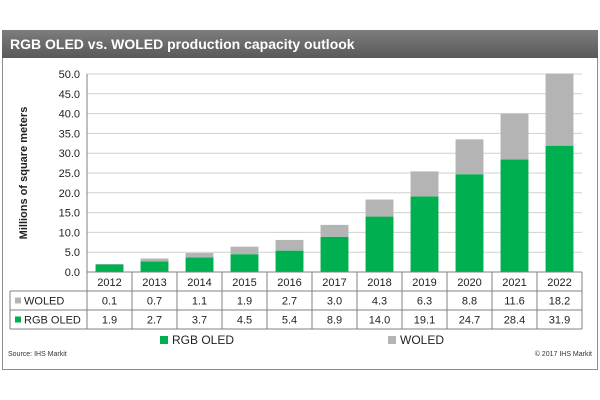 This screenshot has width=600, height=400. What do you see at coordinates (334, 321) in the screenshot?
I see `data-label: 8.9` at bounding box center [334, 321].